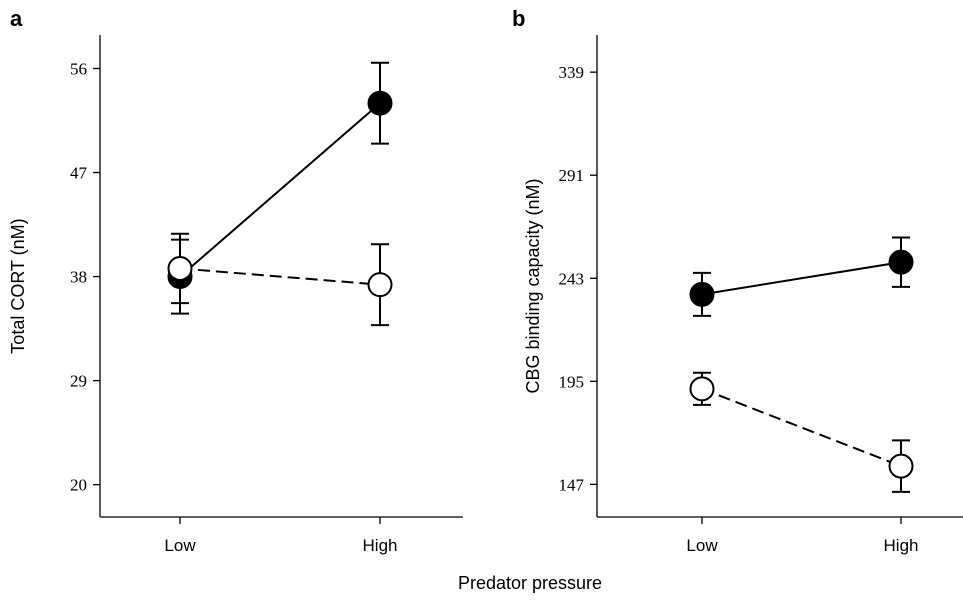  What do you see at coordinates (572, 381) in the screenshot?
I see `y-tick-label: 195` at bounding box center [572, 381].